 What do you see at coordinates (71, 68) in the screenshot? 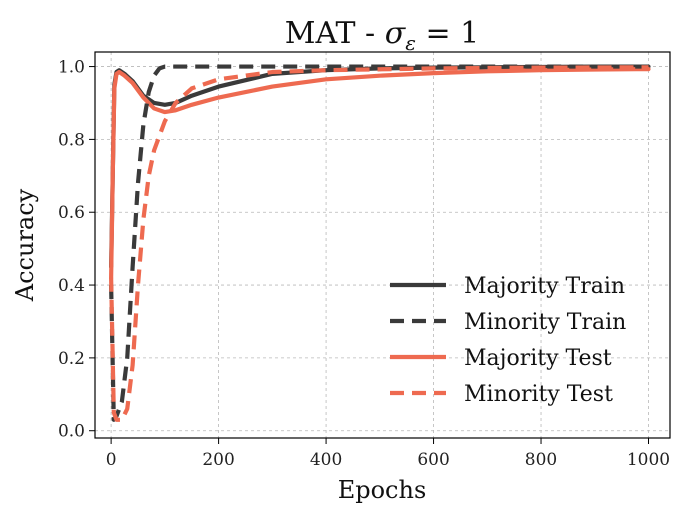
I see `y-tick-label: 1.0` at bounding box center [71, 68].